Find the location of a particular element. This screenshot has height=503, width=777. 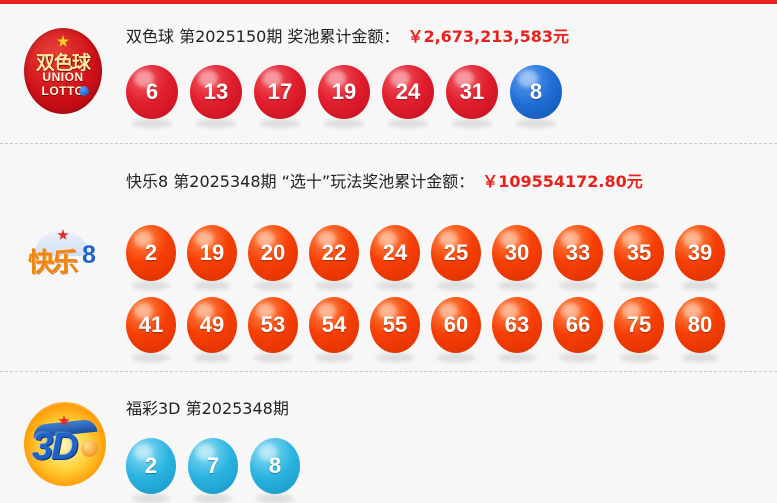

happy8-ball-row-1: 2 19 20 22 24 25 30 33 35 39 is located at coordinates (425, 253).